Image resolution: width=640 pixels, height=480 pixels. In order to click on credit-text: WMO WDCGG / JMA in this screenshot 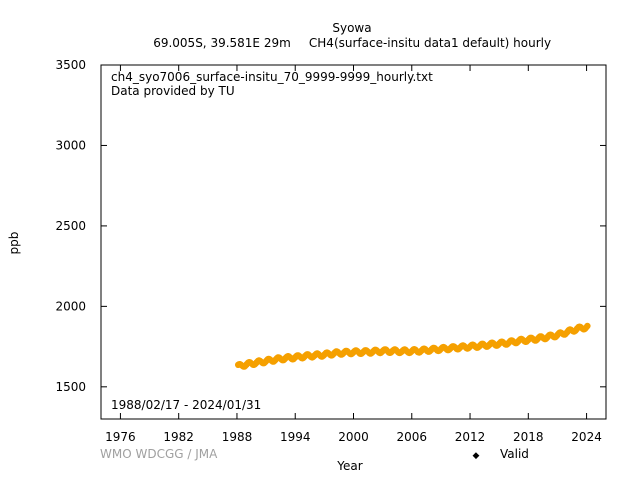, I will do `click(159, 454)`.